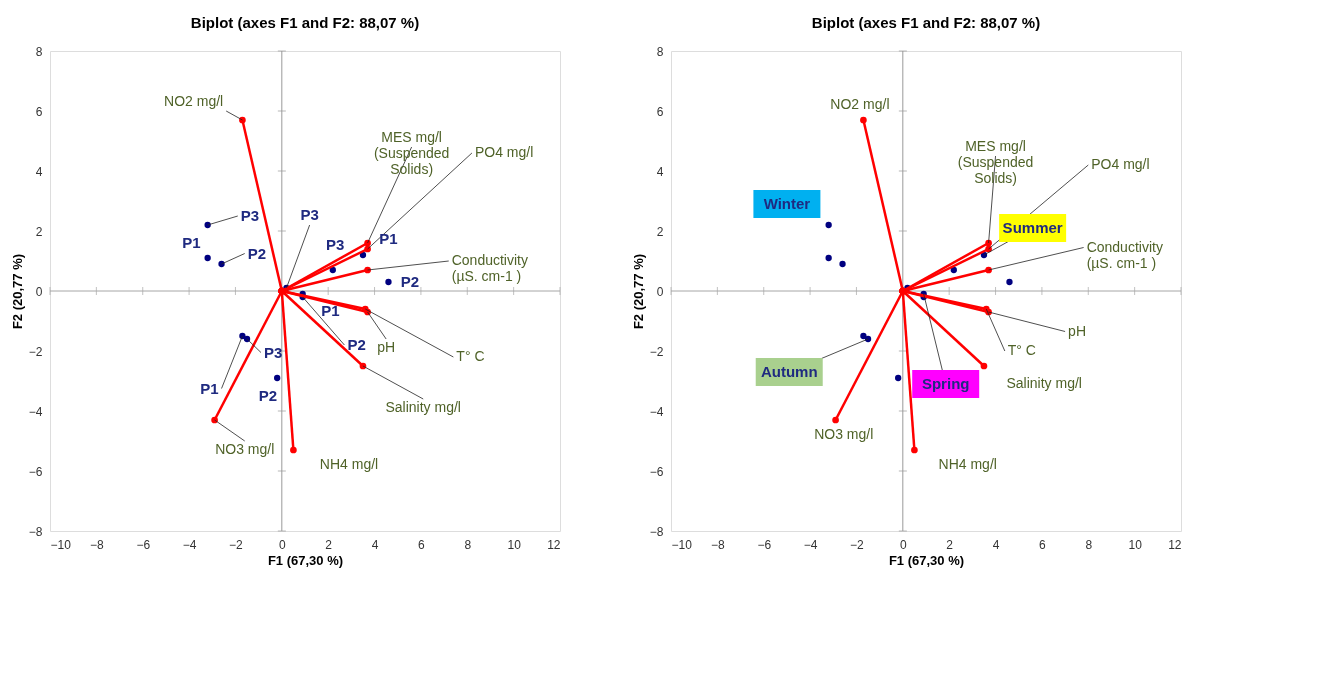 This screenshot has width=1330, height=692. What do you see at coordinates (787, 203) in the screenshot?
I see `annotation: Winter` at bounding box center [787, 203].